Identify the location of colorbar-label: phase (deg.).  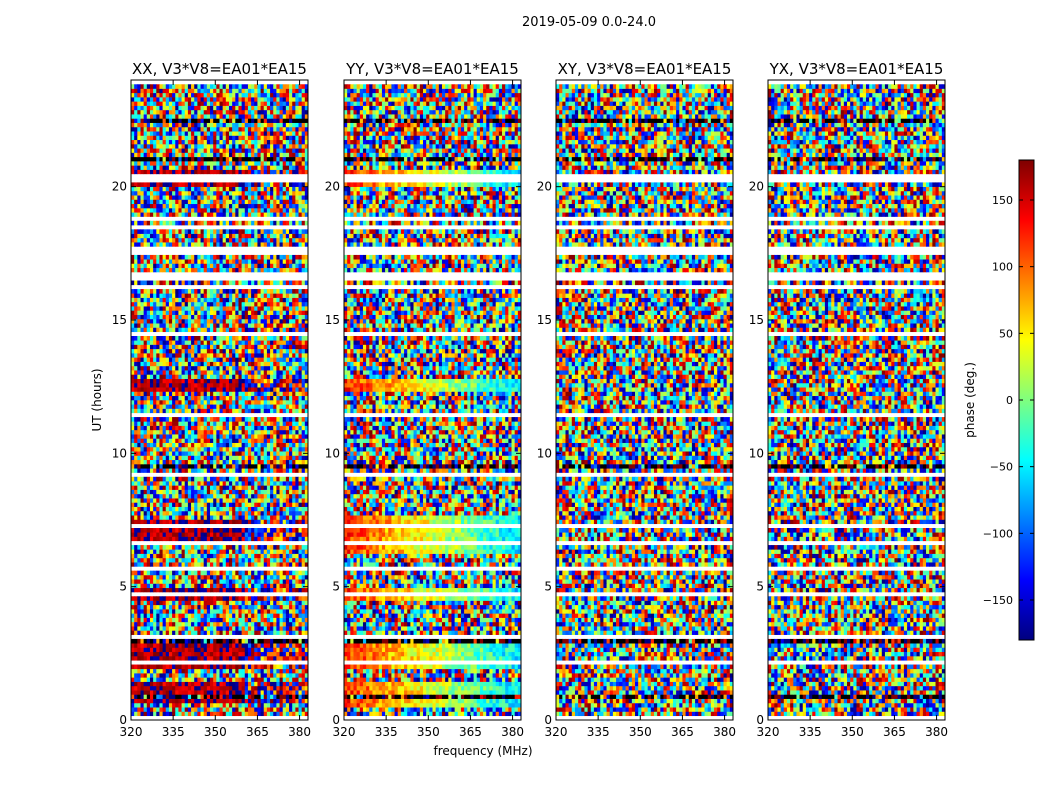
(970, 400).